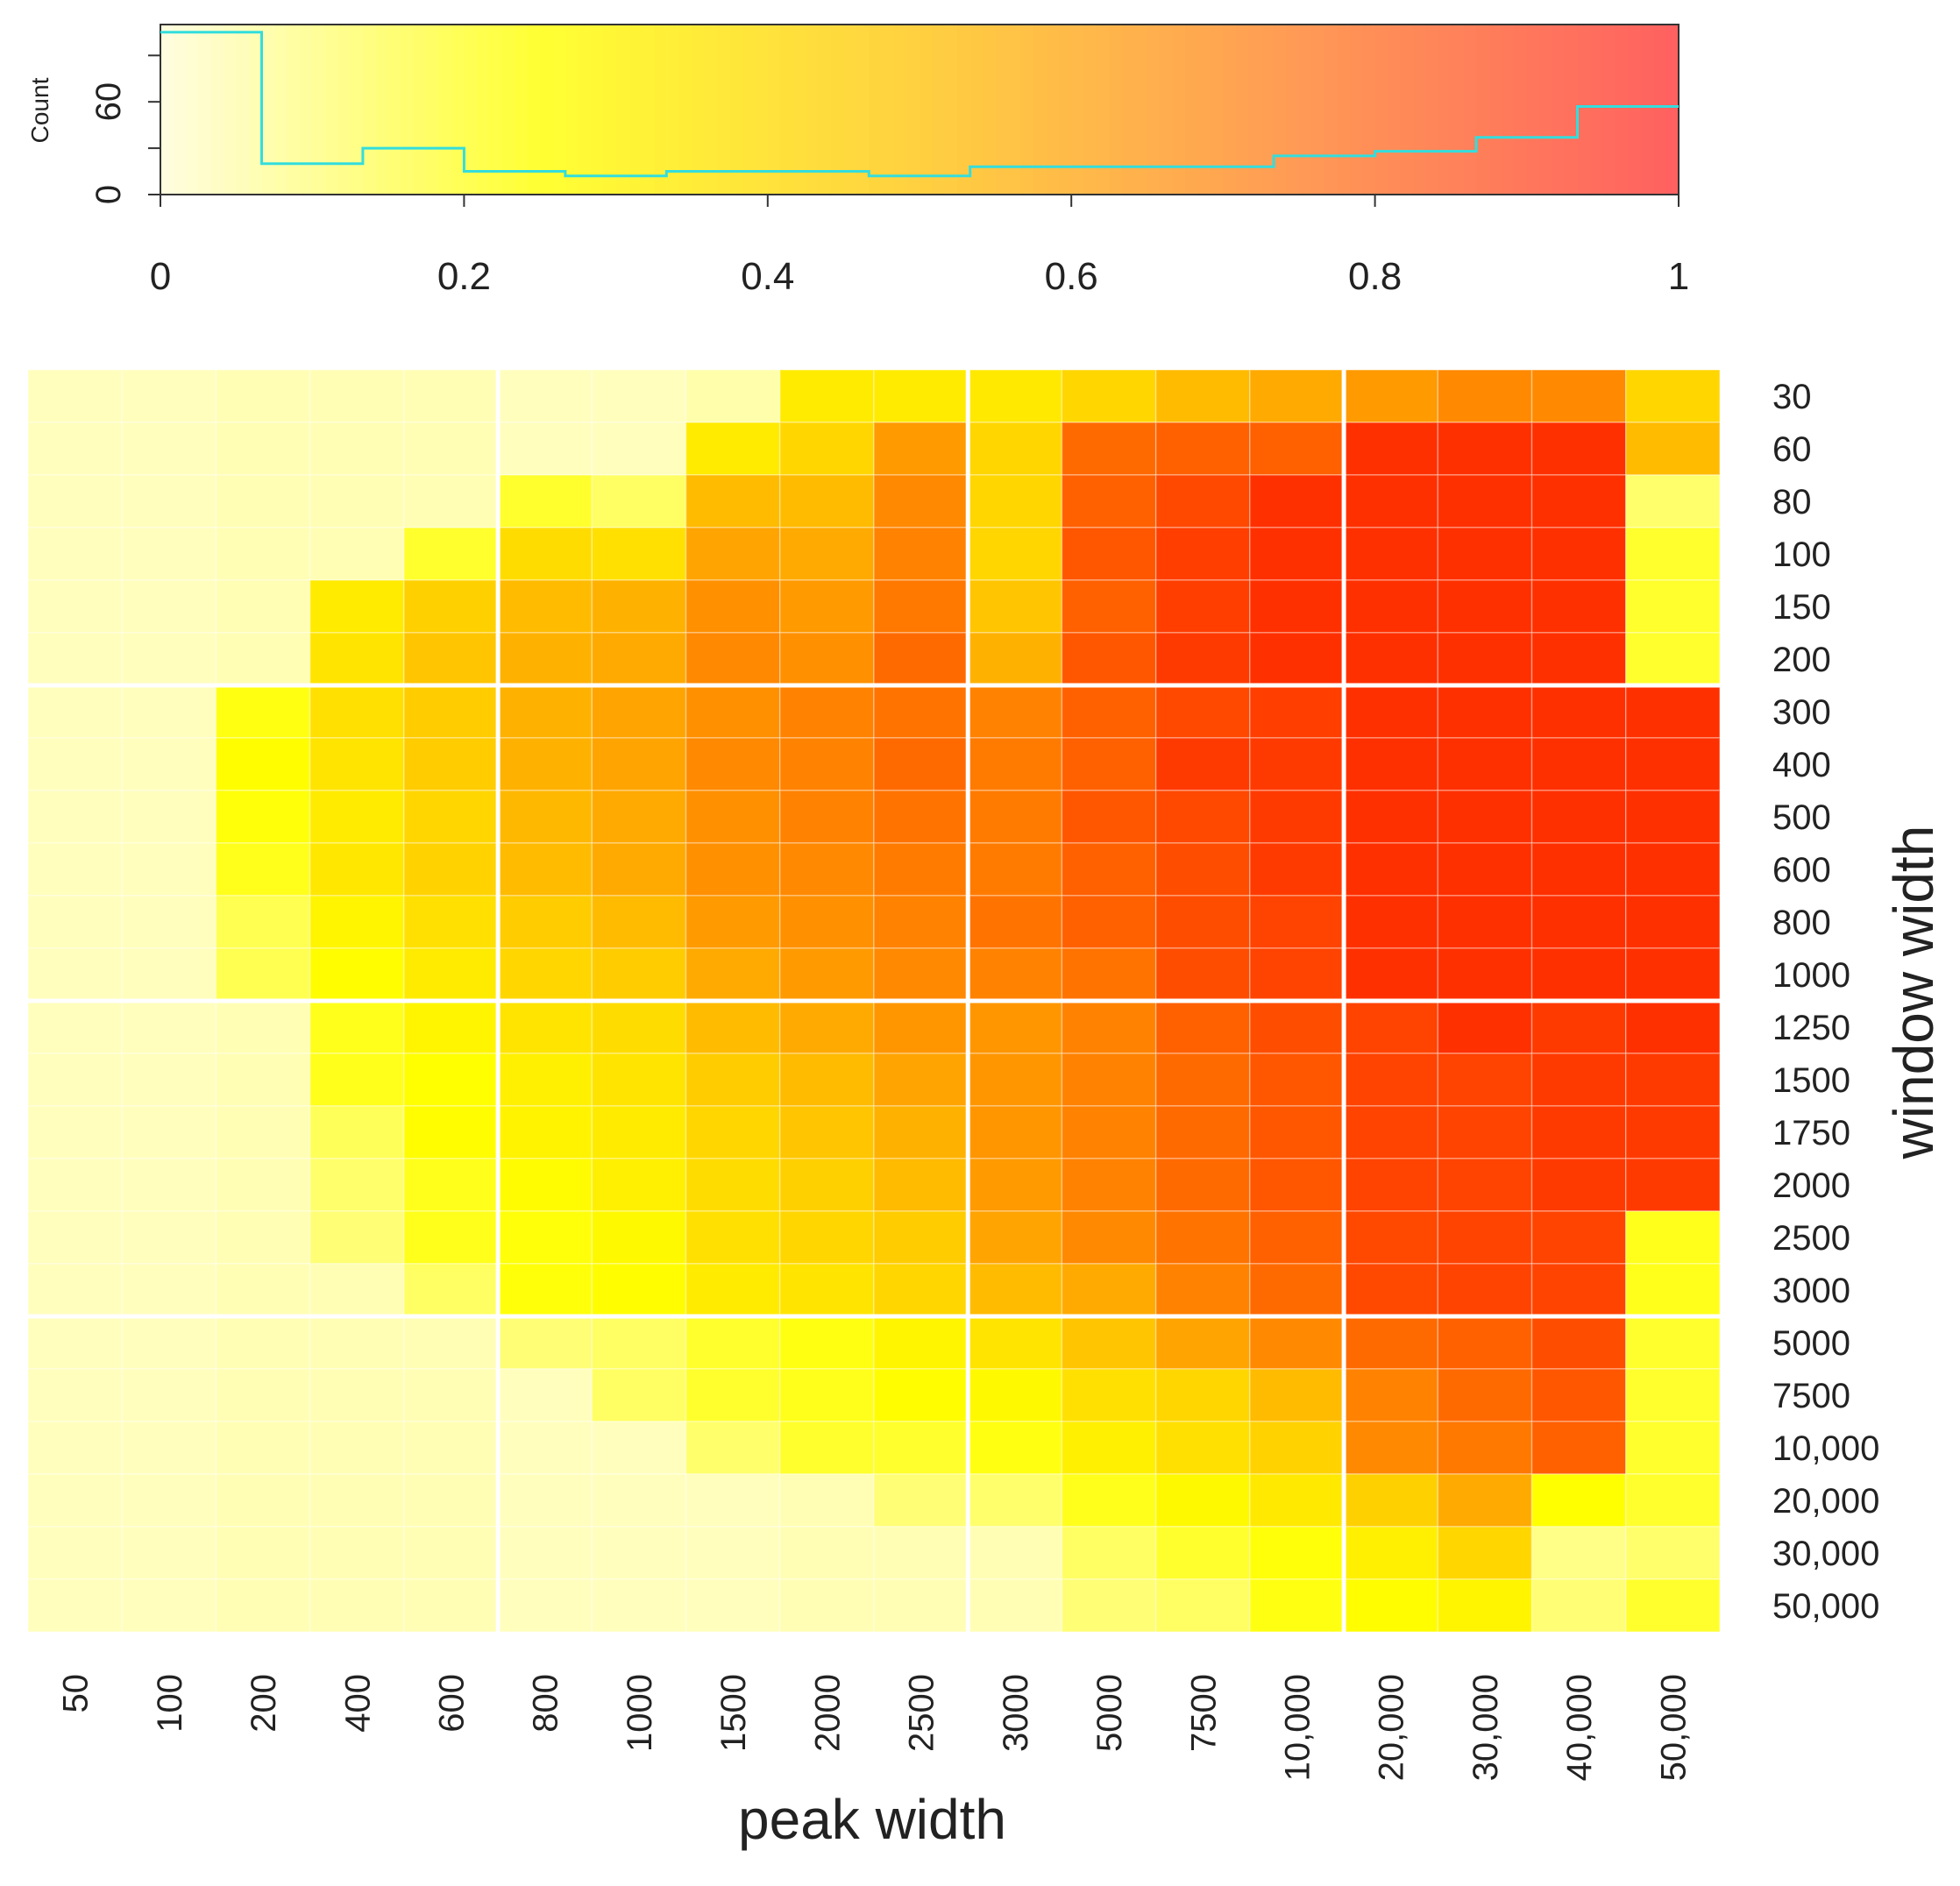  I want to click on heatmap-x-tick-label: 50,000, so click(1673, 1727).